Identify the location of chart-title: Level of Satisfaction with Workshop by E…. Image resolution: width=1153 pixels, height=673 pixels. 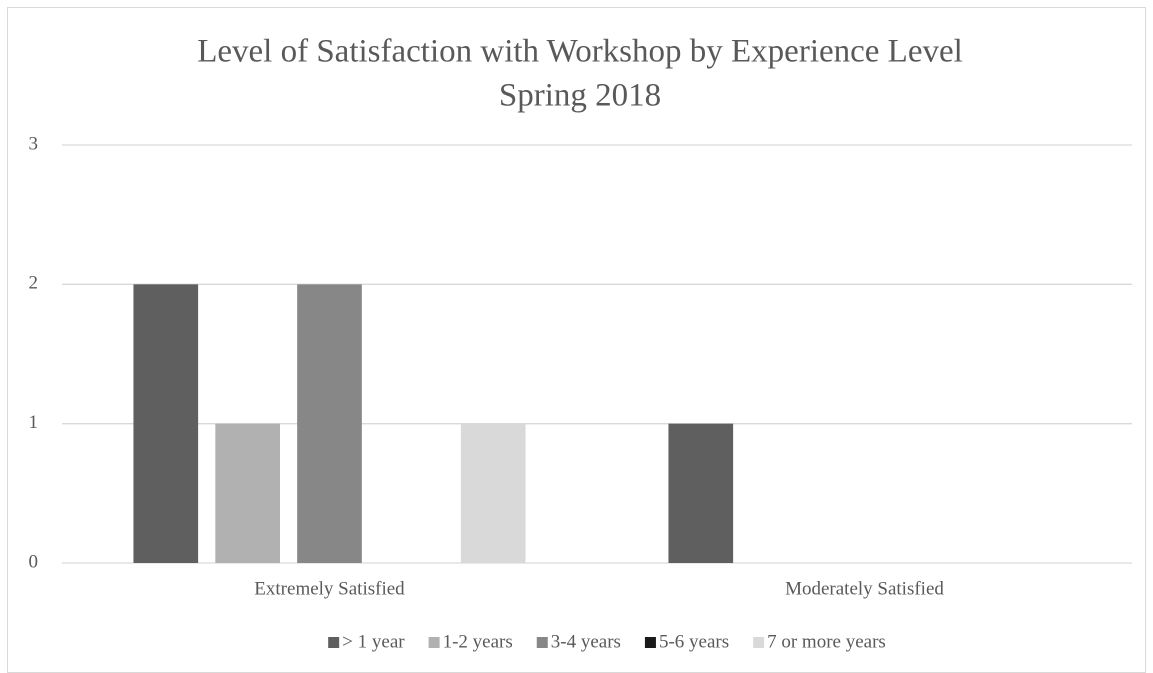
(580, 52).